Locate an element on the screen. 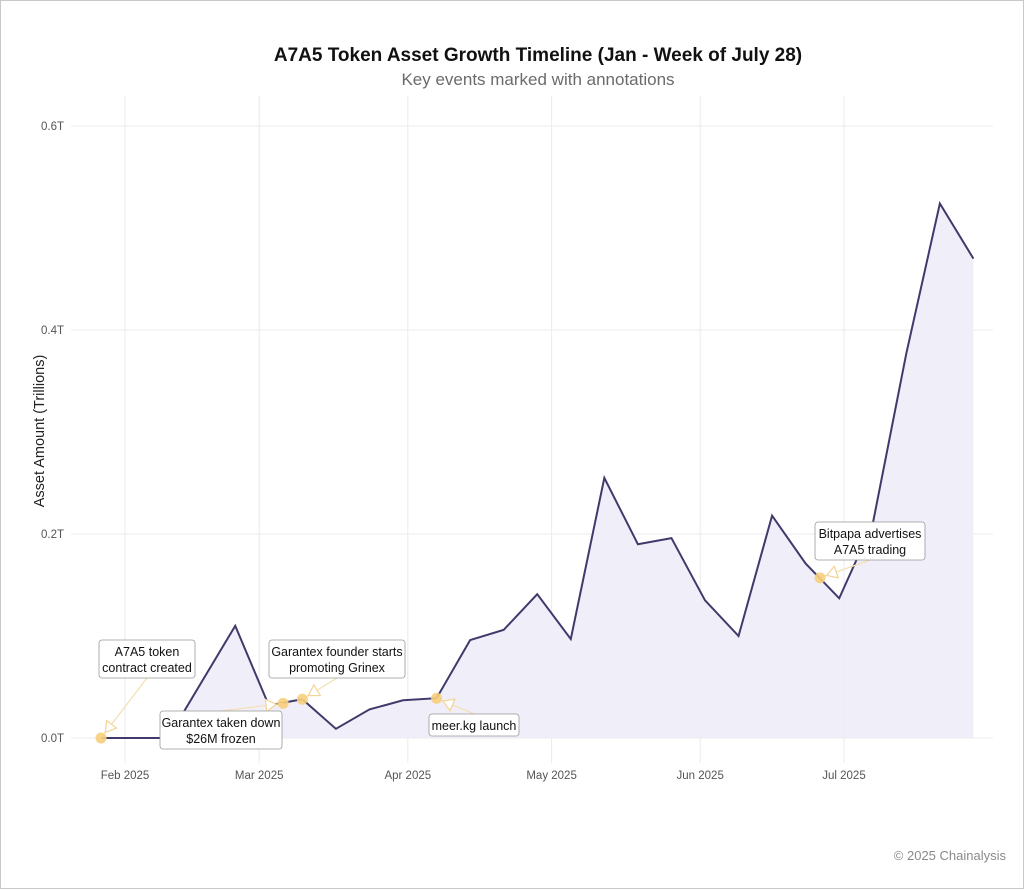 The width and height of the screenshot is (1024, 890). x-tick-label: Mar 2025 is located at coordinates (259, 776).